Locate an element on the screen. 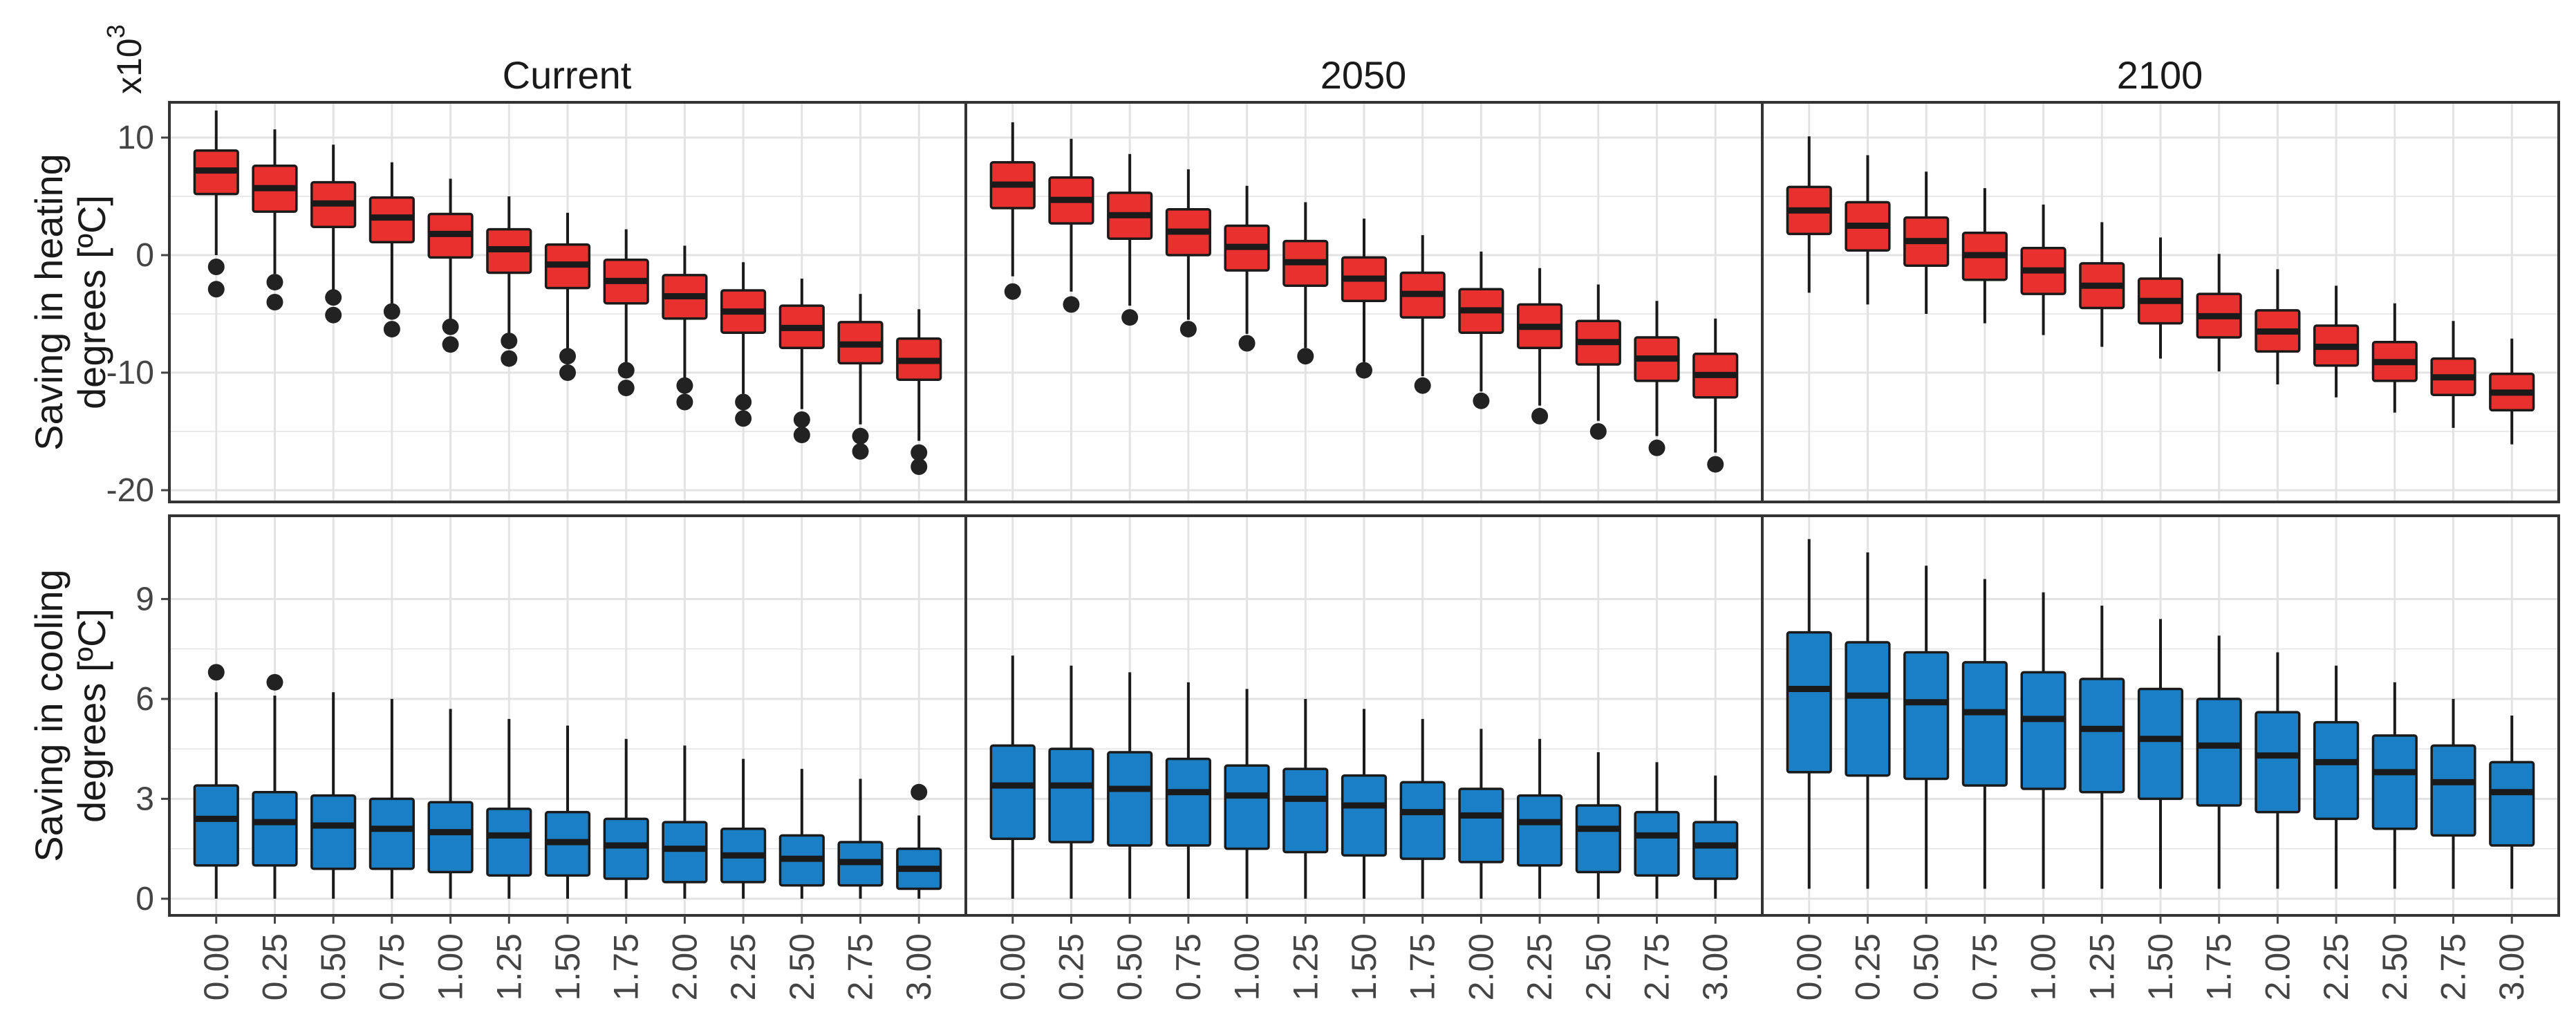  heating-box-2.00 is located at coordinates (1481, 330).